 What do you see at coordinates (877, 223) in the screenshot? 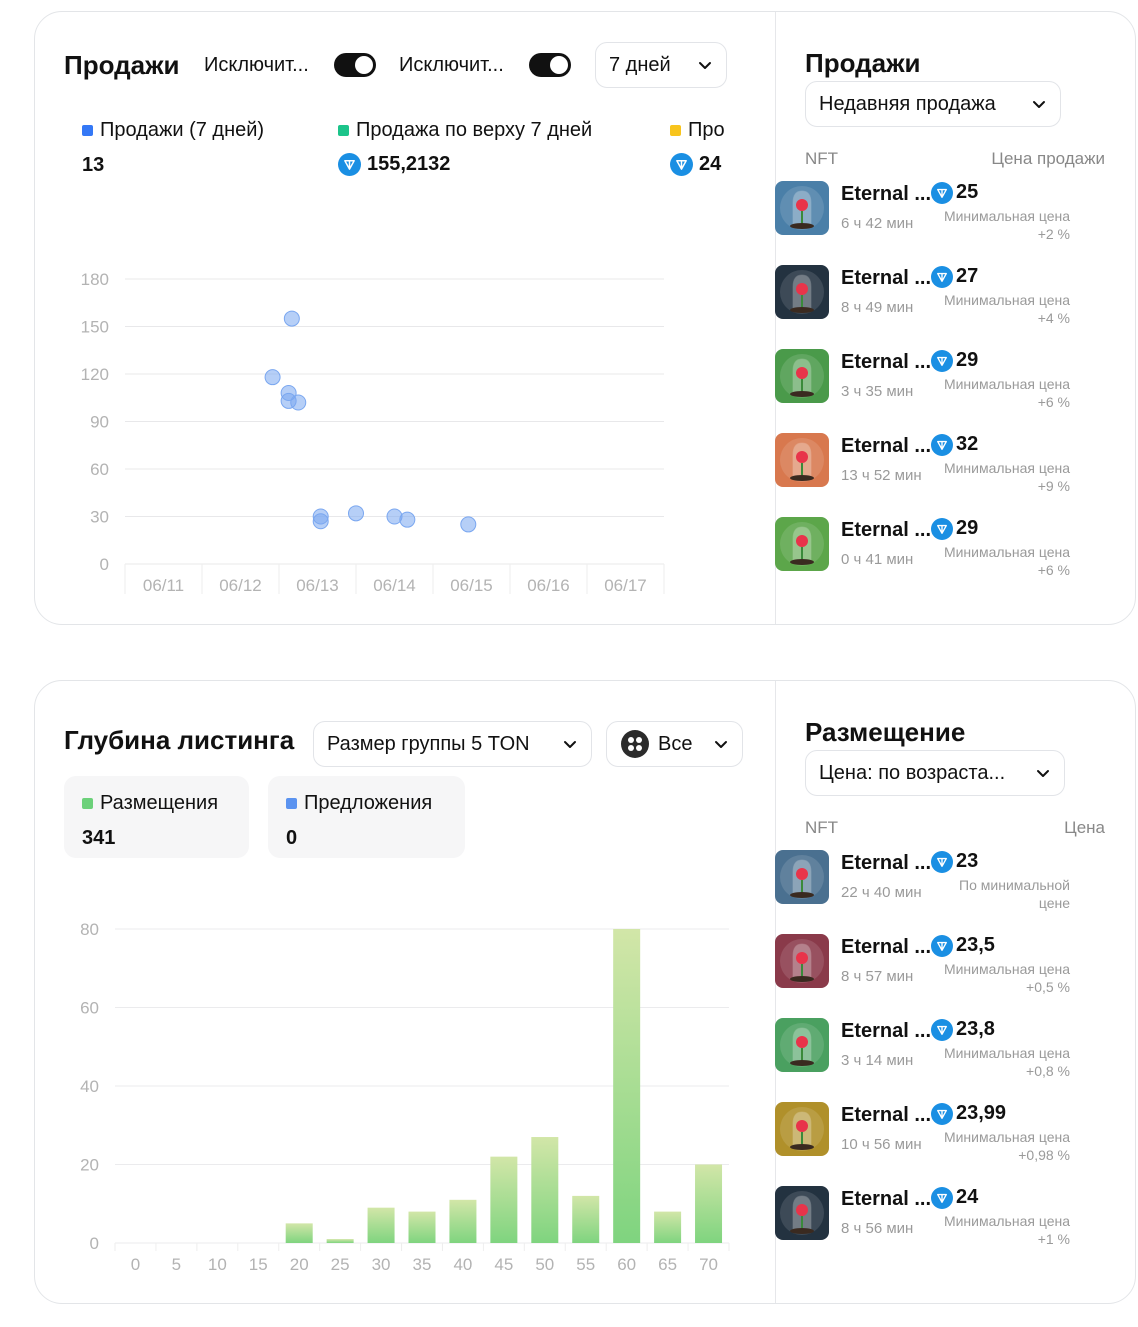
I see `nft-time: 6 ч 42 мин` at bounding box center [877, 223].